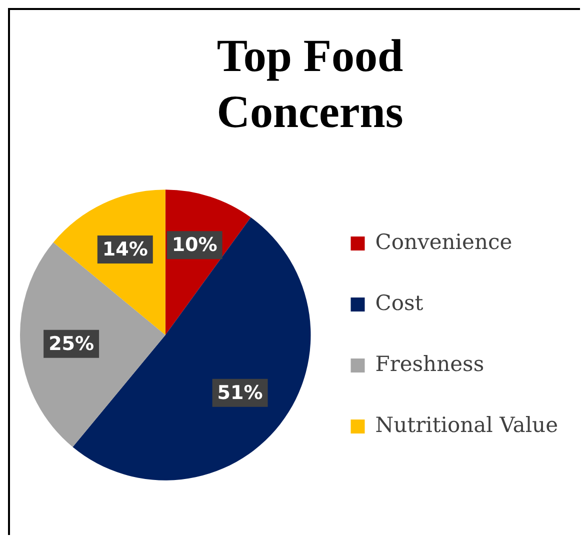 This screenshot has height=539, width=587. Describe the element at coordinates (429, 364) in the screenshot. I see `legend-label: Freshness` at that location.